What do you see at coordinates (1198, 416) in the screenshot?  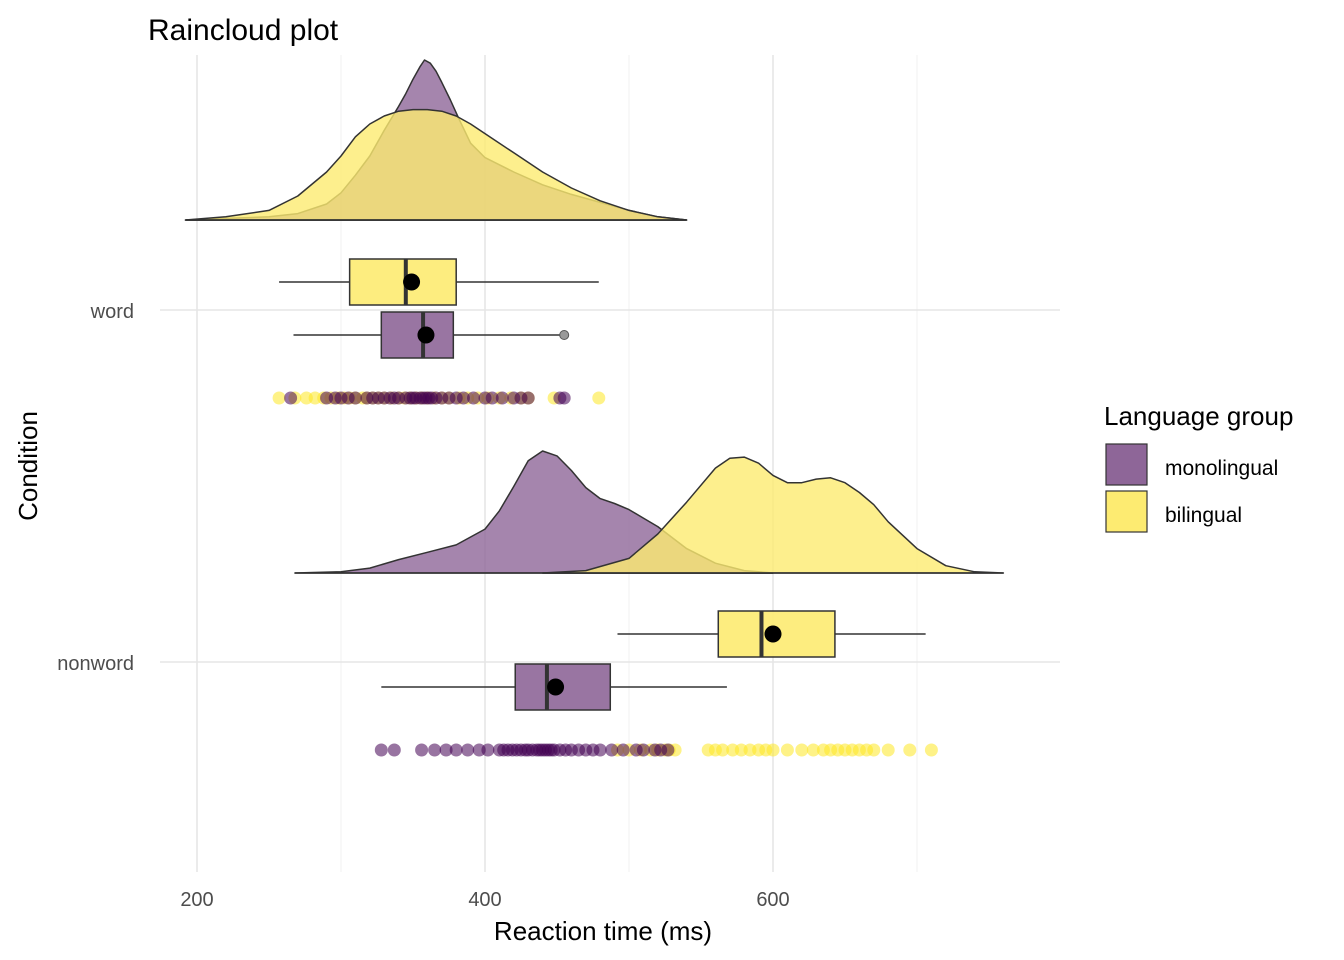 I see `legend-title: Language group` at bounding box center [1198, 416].